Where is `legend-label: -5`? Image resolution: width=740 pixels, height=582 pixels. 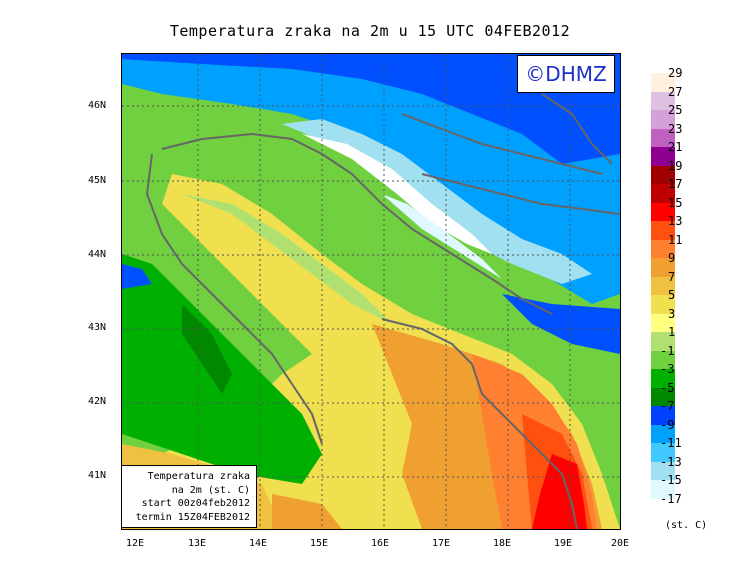 legend-label: -5 is located at coordinates (667, 387).